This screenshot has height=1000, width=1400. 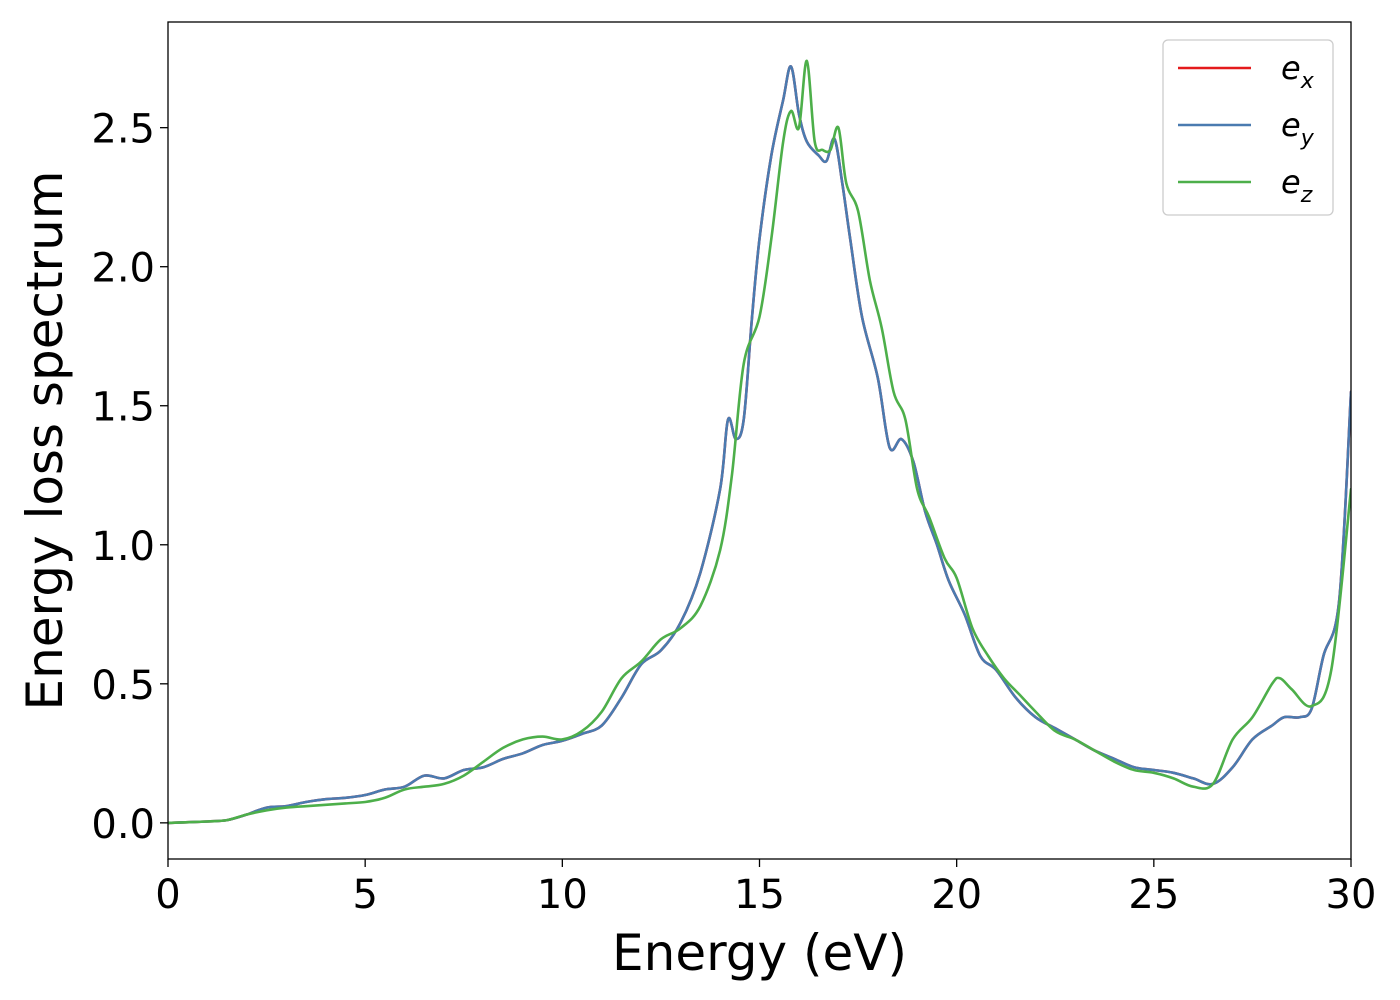 I want to click on x-tick-label: 20, so click(x=956, y=895).